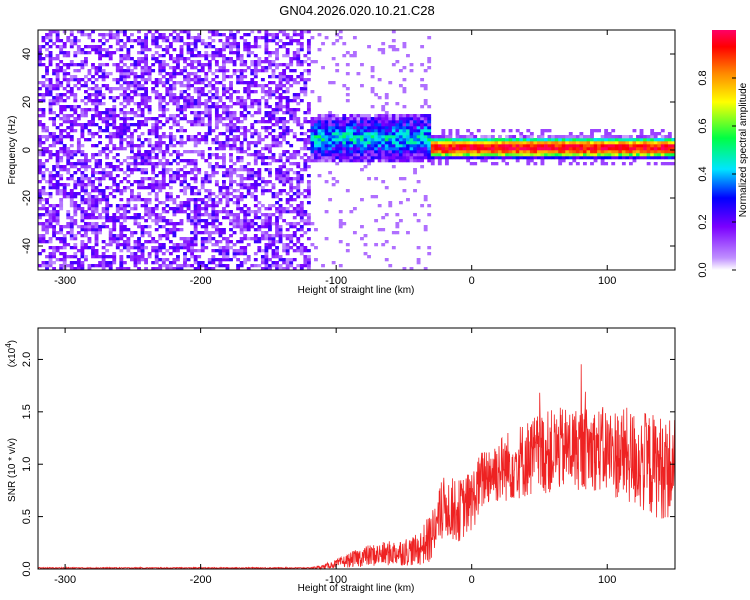 Image resolution: width=750 pixels, height=600 pixels. I want to click on colorbar-scale, so click(724, 150).